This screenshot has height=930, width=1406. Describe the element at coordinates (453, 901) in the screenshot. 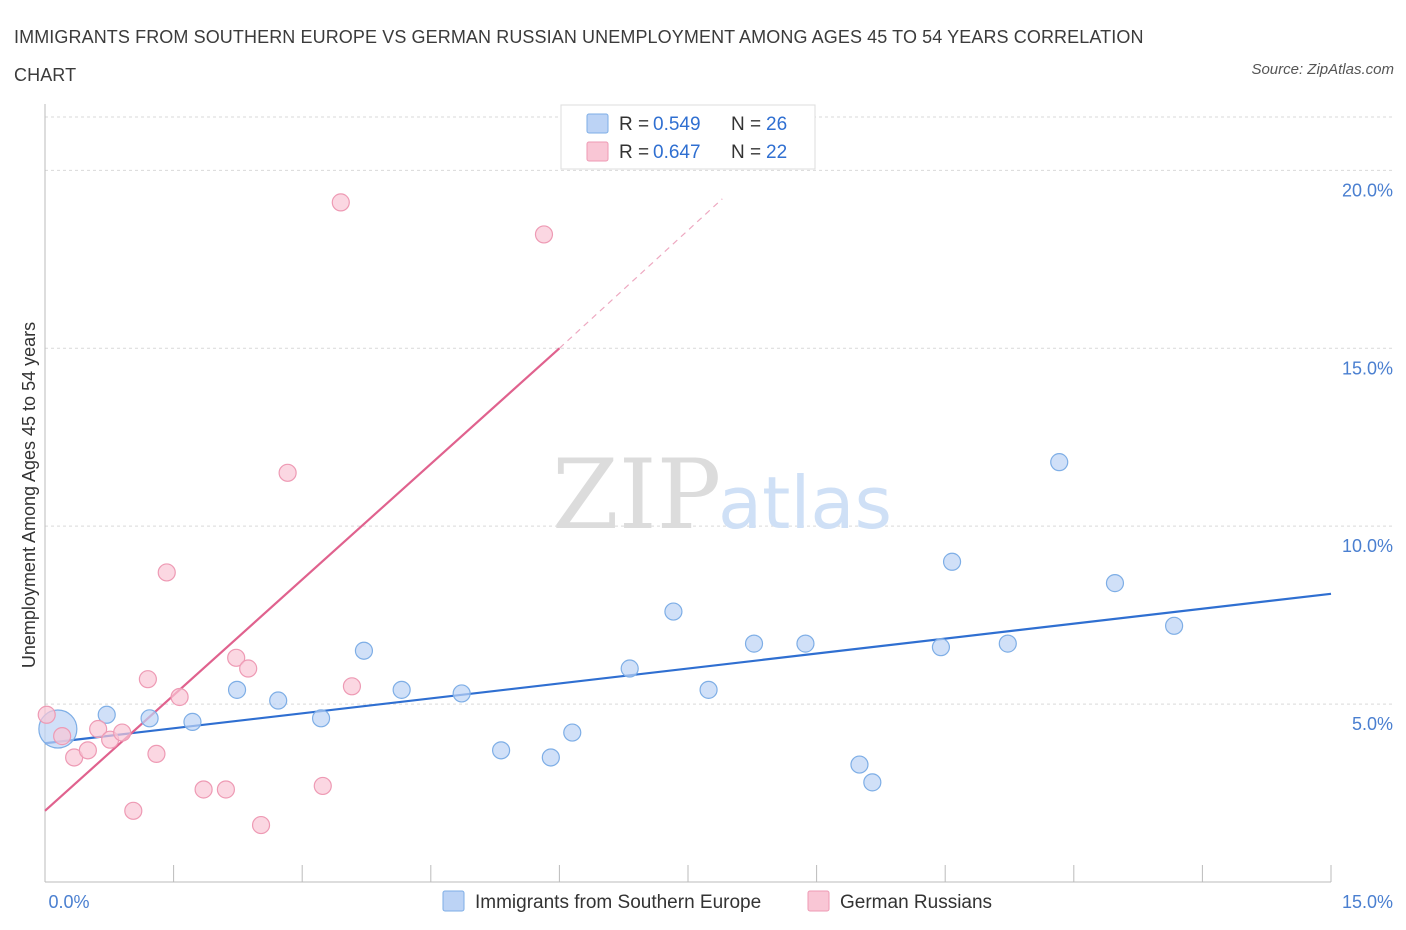

I see `series-swatch-blue` at that location.